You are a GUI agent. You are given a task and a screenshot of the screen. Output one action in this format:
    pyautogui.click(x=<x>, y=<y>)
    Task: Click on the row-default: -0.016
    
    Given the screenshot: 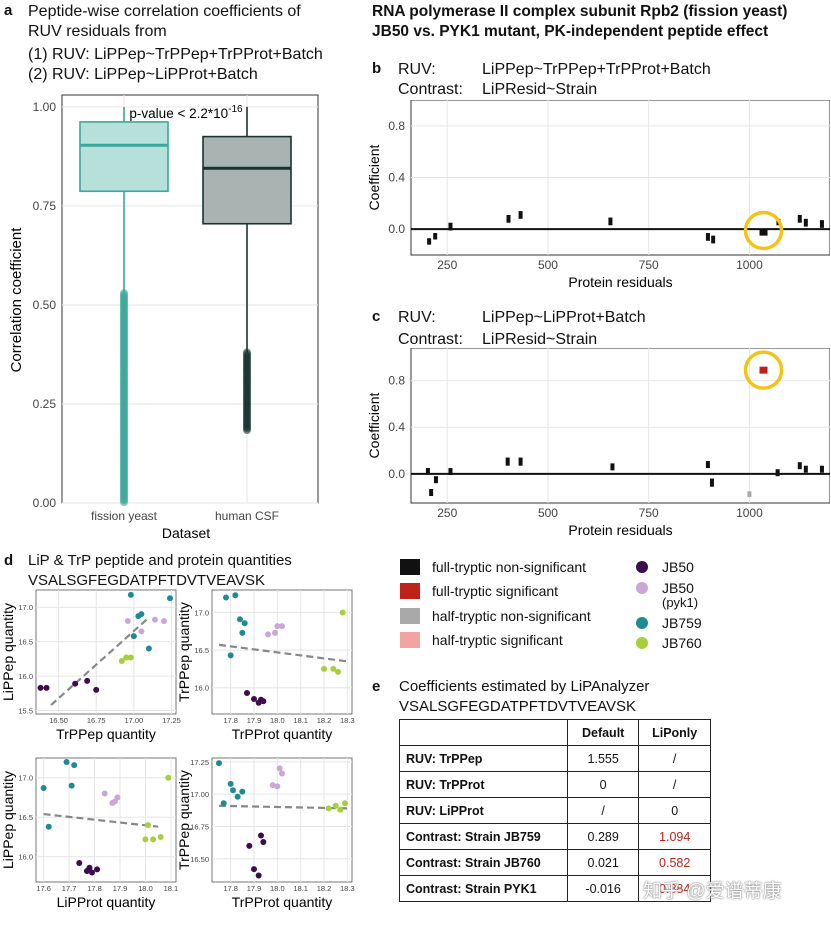 What is the action you would take?
    pyautogui.click(x=603, y=888)
    